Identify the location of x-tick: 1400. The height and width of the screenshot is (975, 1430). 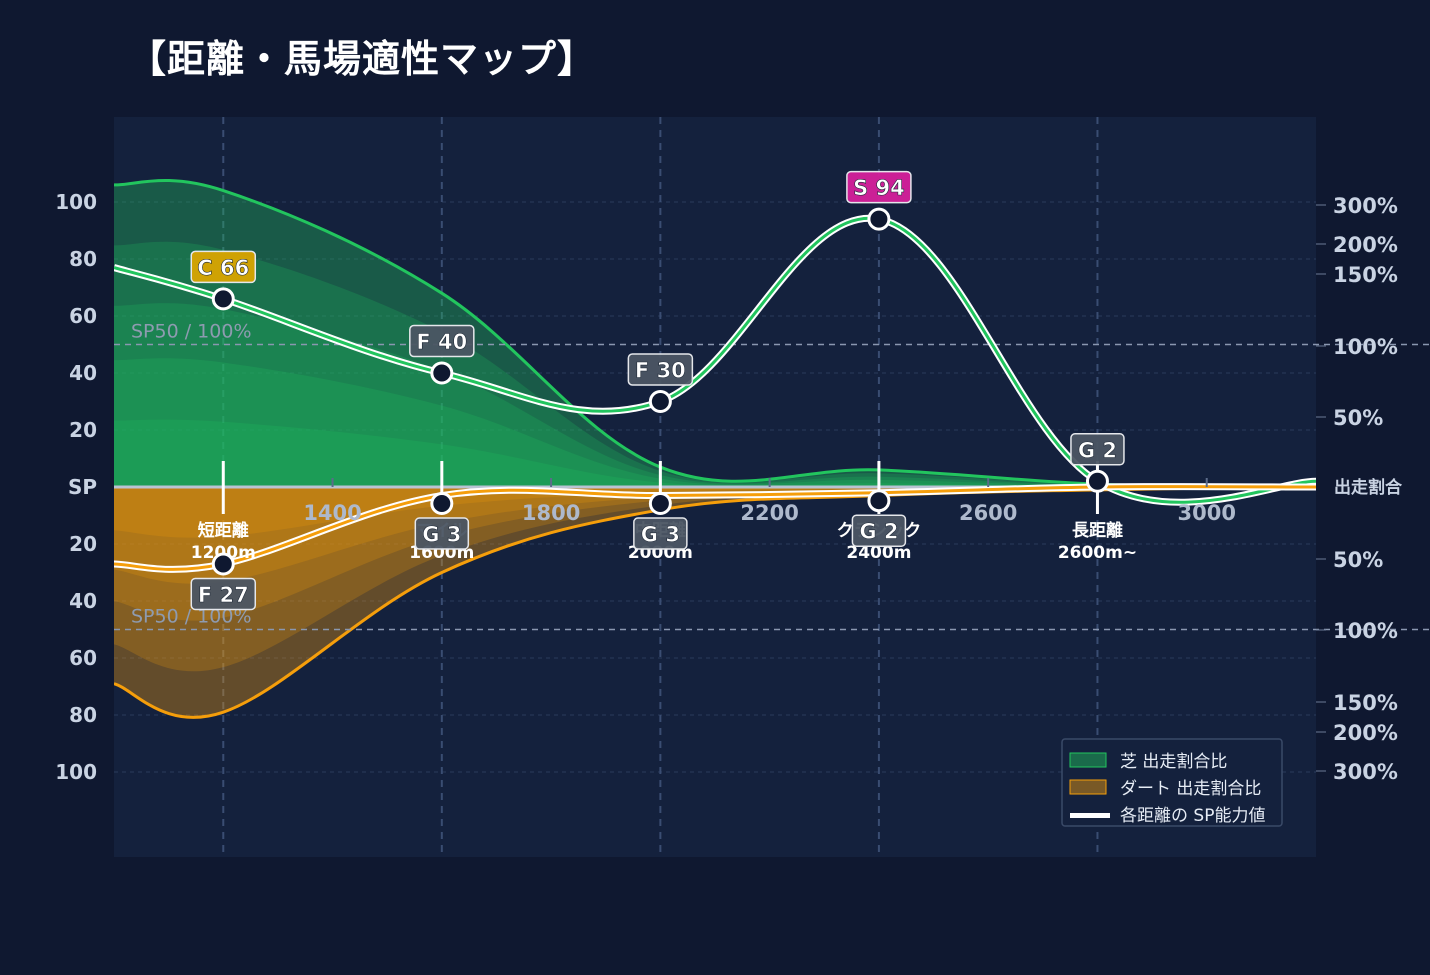
(332, 513).